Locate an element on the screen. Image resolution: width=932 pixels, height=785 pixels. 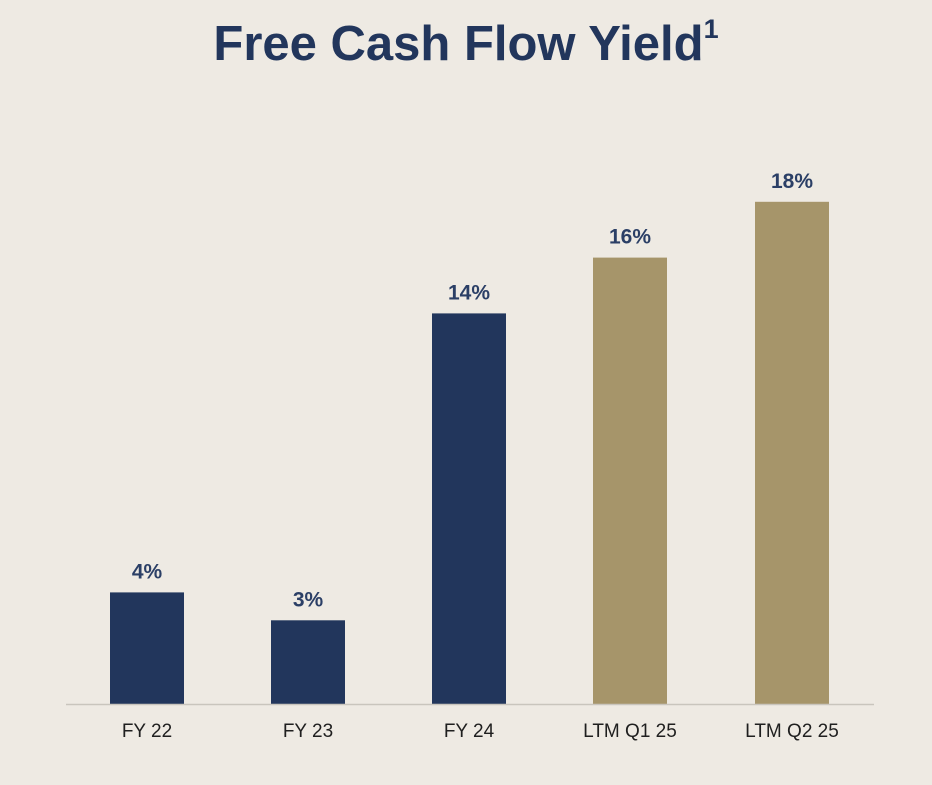
x-tick-label-4: LTM Q2 25 is located at coordinates (792, 731).